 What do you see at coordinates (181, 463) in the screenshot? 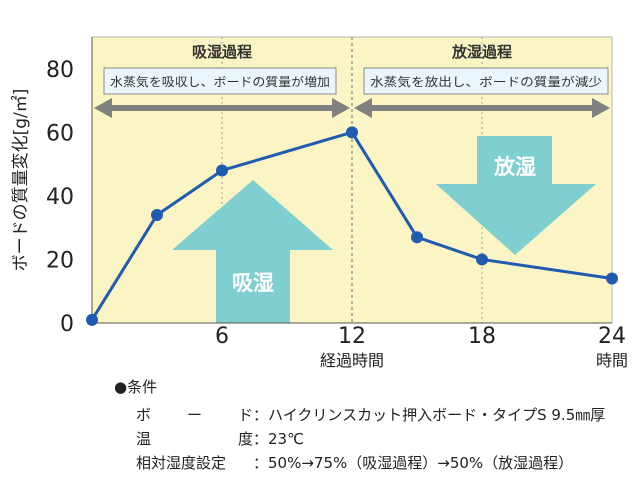
I see `condition-key-char: 相対湿度設定` at bounding box center [181, 463].